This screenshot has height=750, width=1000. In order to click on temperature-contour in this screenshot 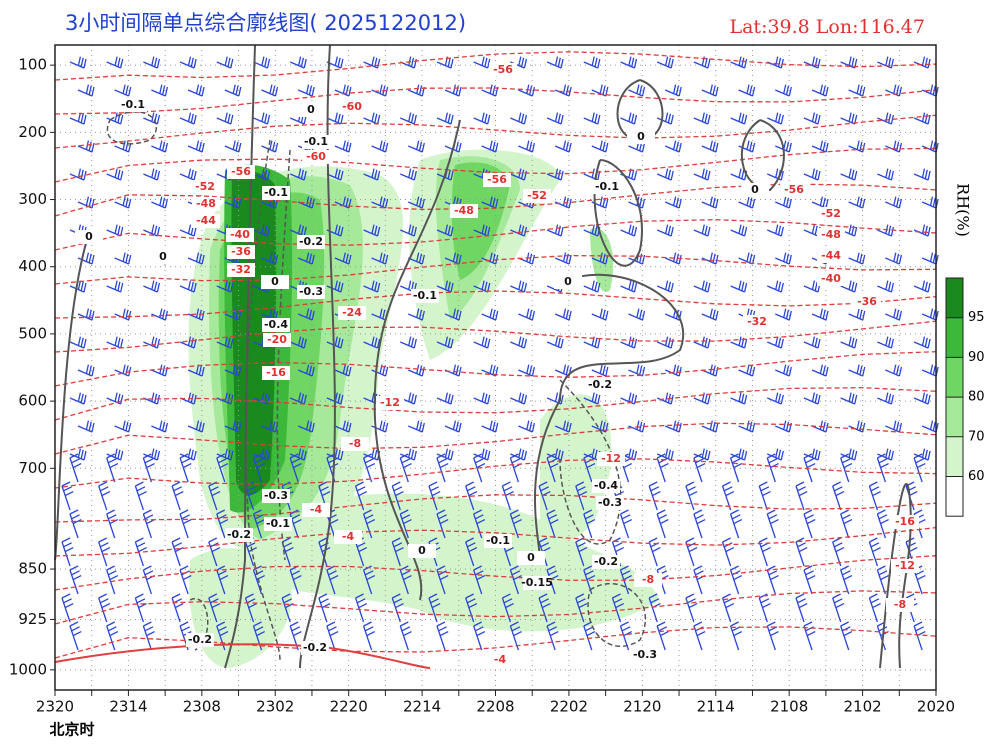, I will do `click(495, 607)`.